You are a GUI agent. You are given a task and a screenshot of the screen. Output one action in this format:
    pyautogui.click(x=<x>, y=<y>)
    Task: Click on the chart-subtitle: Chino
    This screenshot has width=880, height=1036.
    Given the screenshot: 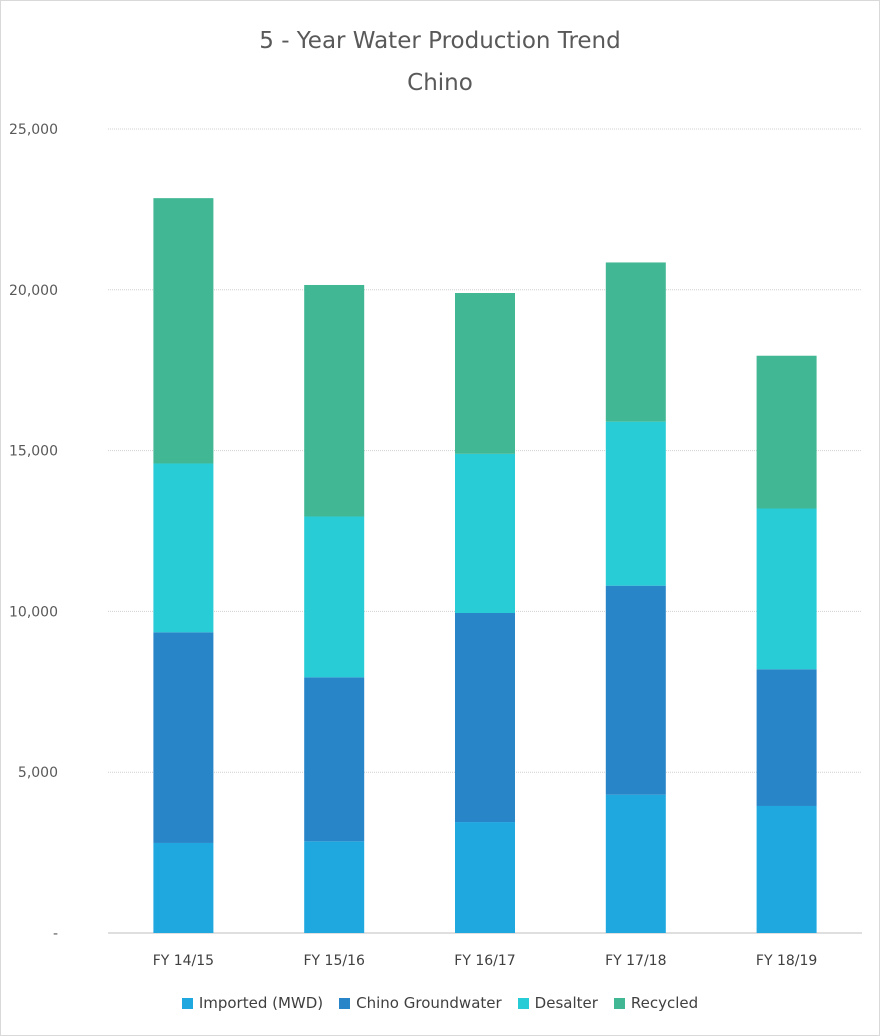 What is the action you would take?
    pyautogui.click(x=440, y=83)
    